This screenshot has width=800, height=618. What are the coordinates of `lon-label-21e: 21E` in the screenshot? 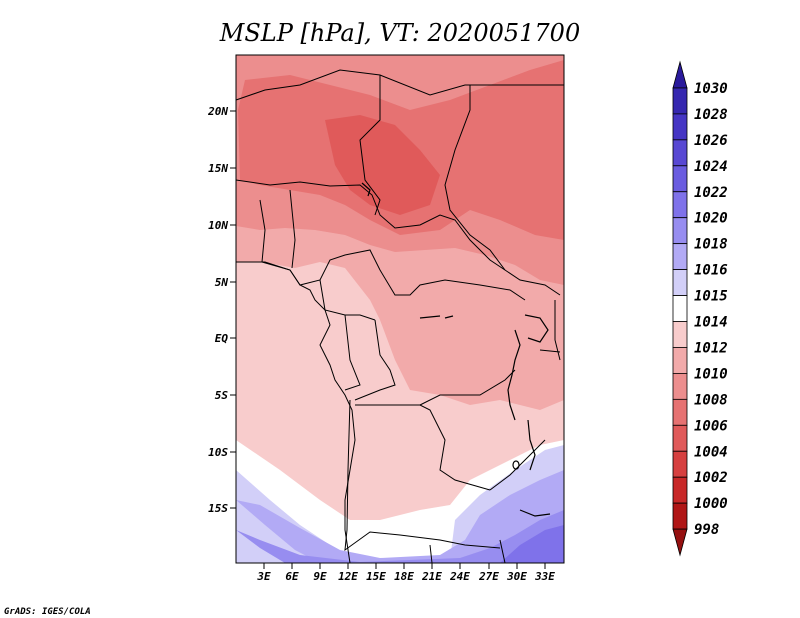 It's located at (431, 576).